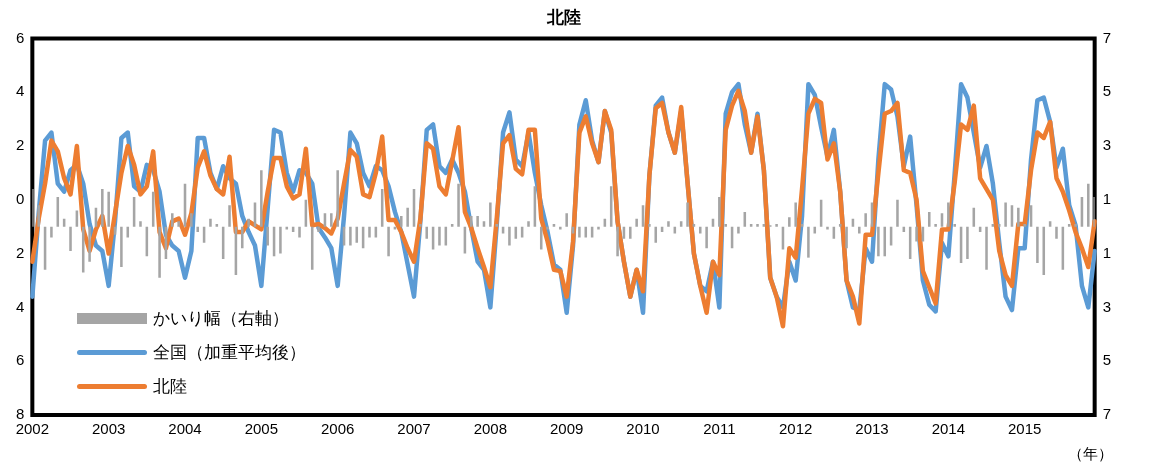 The image size is (1149, 463). Describe the element at coordinates (32, 429) in the screenshot. I see `x-tick-label: 2002` at that location.